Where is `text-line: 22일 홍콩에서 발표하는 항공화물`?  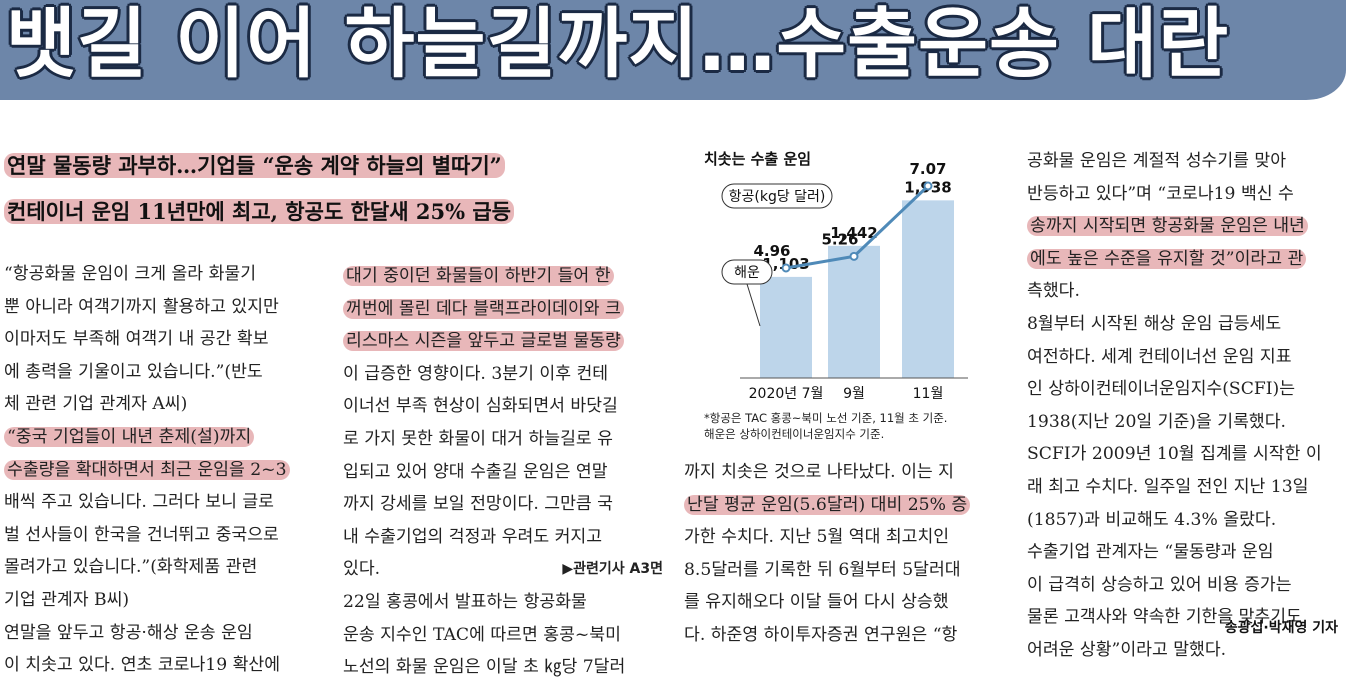 text-line: 22일 홍콩에서 발표하는 항공화물 is located at coordinates (465, 601).